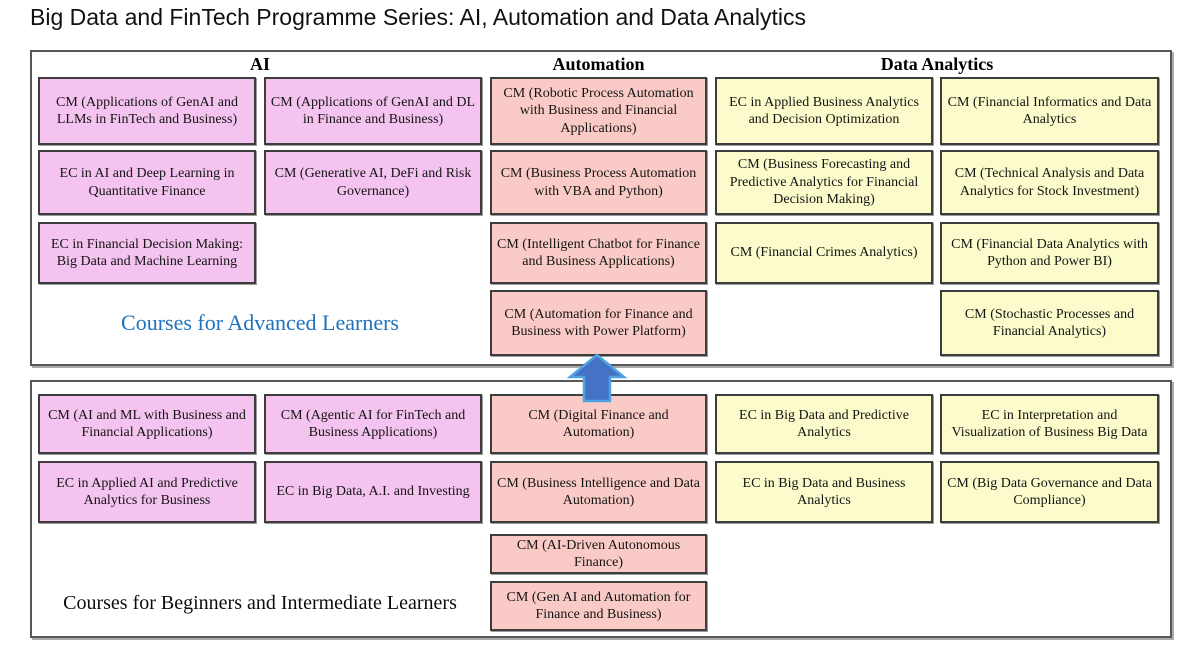 This screenshot has height=651, width=1200. Describe the element at coordinates (259, 64) in the screenshot. I see `column-header-ai: AI` at that location.